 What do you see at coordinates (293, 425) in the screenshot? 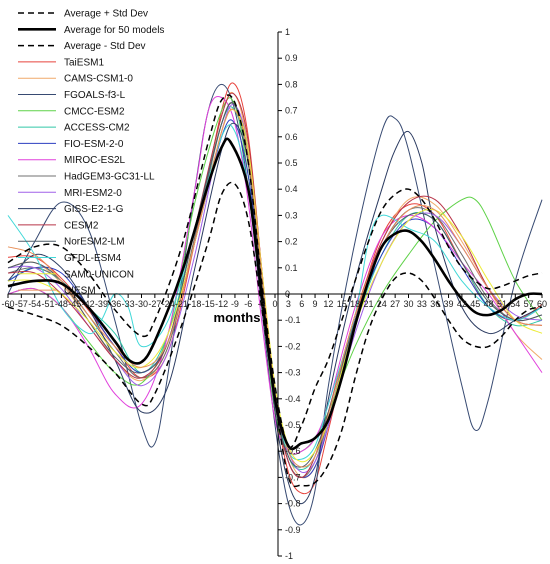
I see `y-tick-label: -0.5` at bounding box center [293, 425].